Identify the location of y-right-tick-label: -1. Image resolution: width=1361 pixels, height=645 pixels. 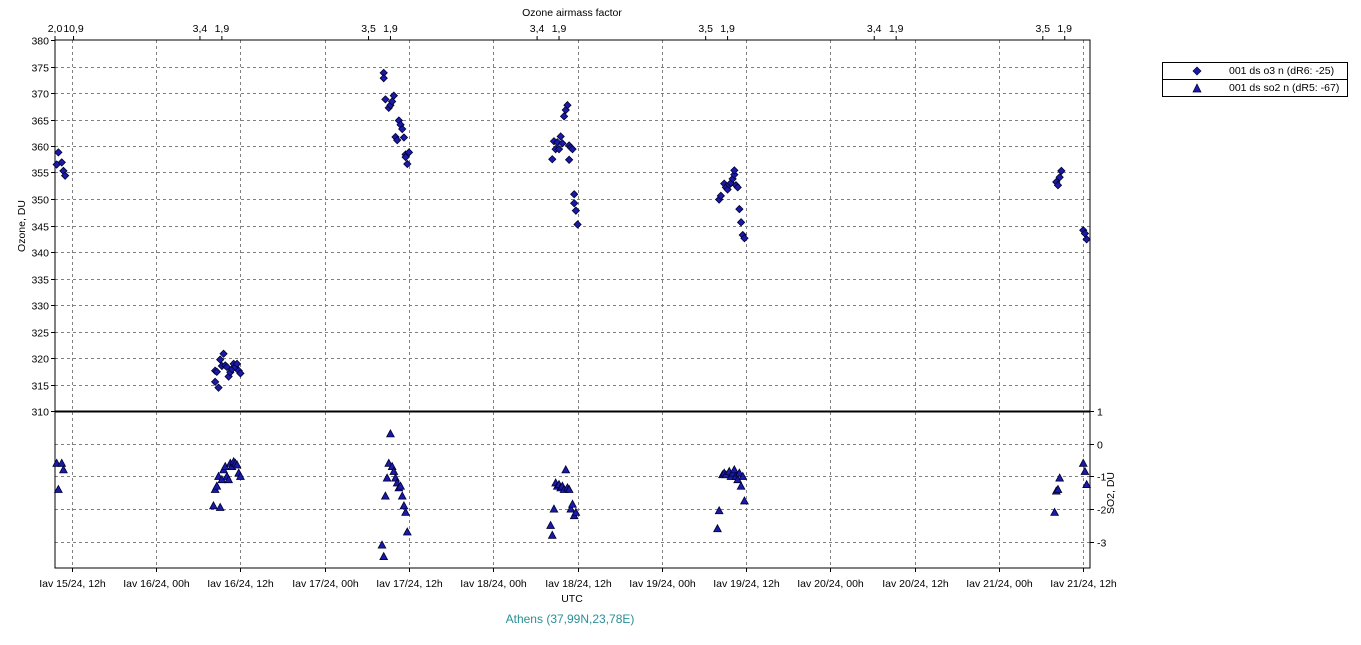
(1101, 478).